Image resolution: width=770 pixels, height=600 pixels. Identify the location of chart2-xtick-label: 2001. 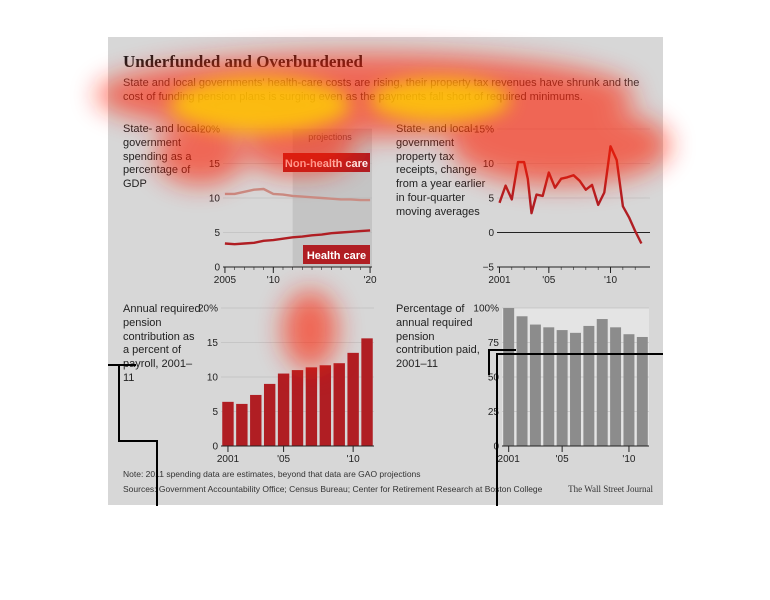
(499, 280).